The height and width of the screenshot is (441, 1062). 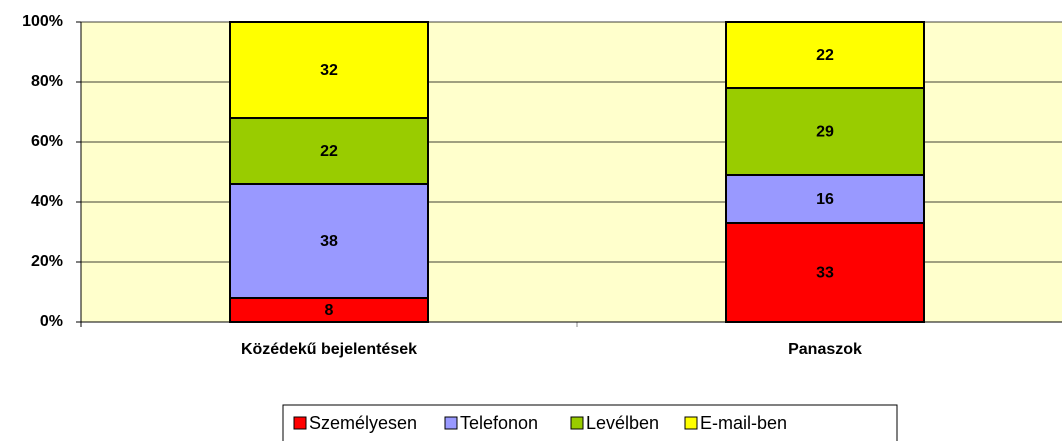 What do you see at coordinates (499, 423) in the screenshot?
I see `legend-label: Telefonon` at bounding box center [499, 423].